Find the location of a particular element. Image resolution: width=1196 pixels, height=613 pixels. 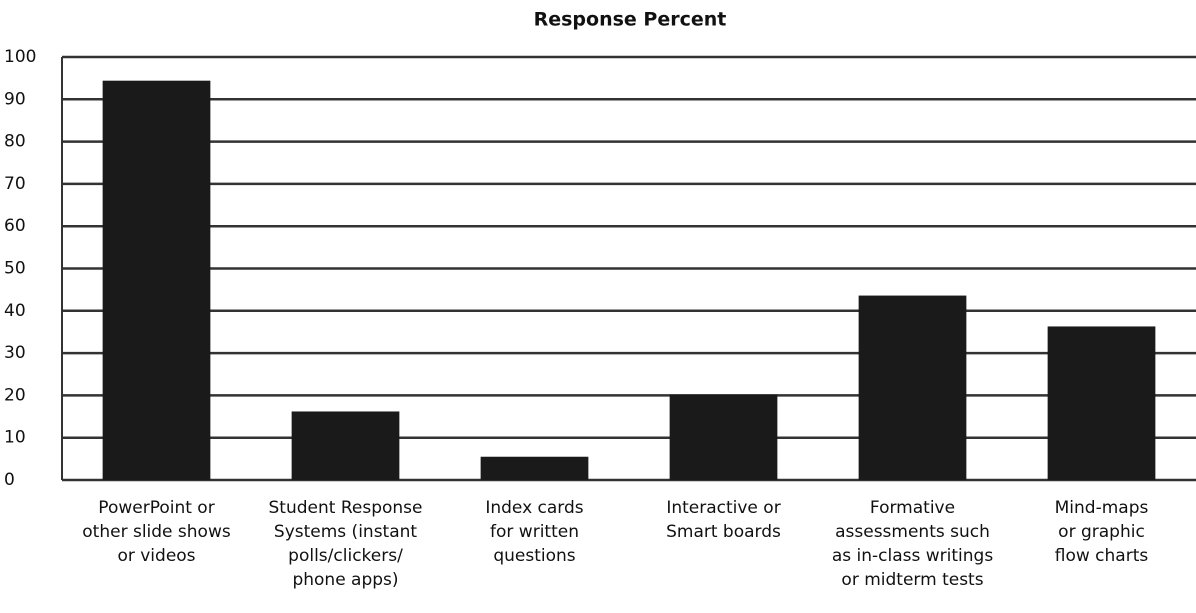

x-tick-label: PowerPoint or other slide shows or videos is located at coordinates (156, 532).